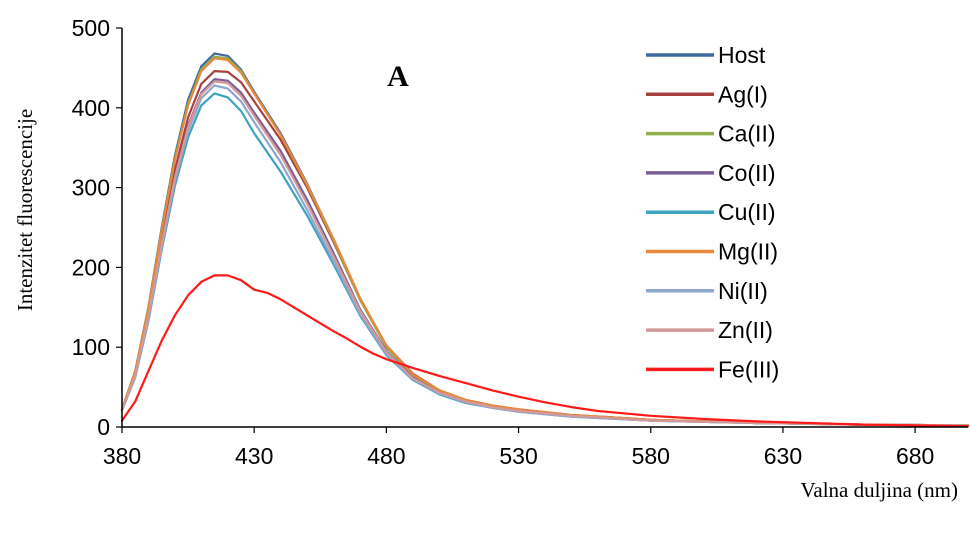 Image resolution: width=970 pixels, height=533 pixels. I want to click on legend-label-5: Mg(II), so click(748, 252).